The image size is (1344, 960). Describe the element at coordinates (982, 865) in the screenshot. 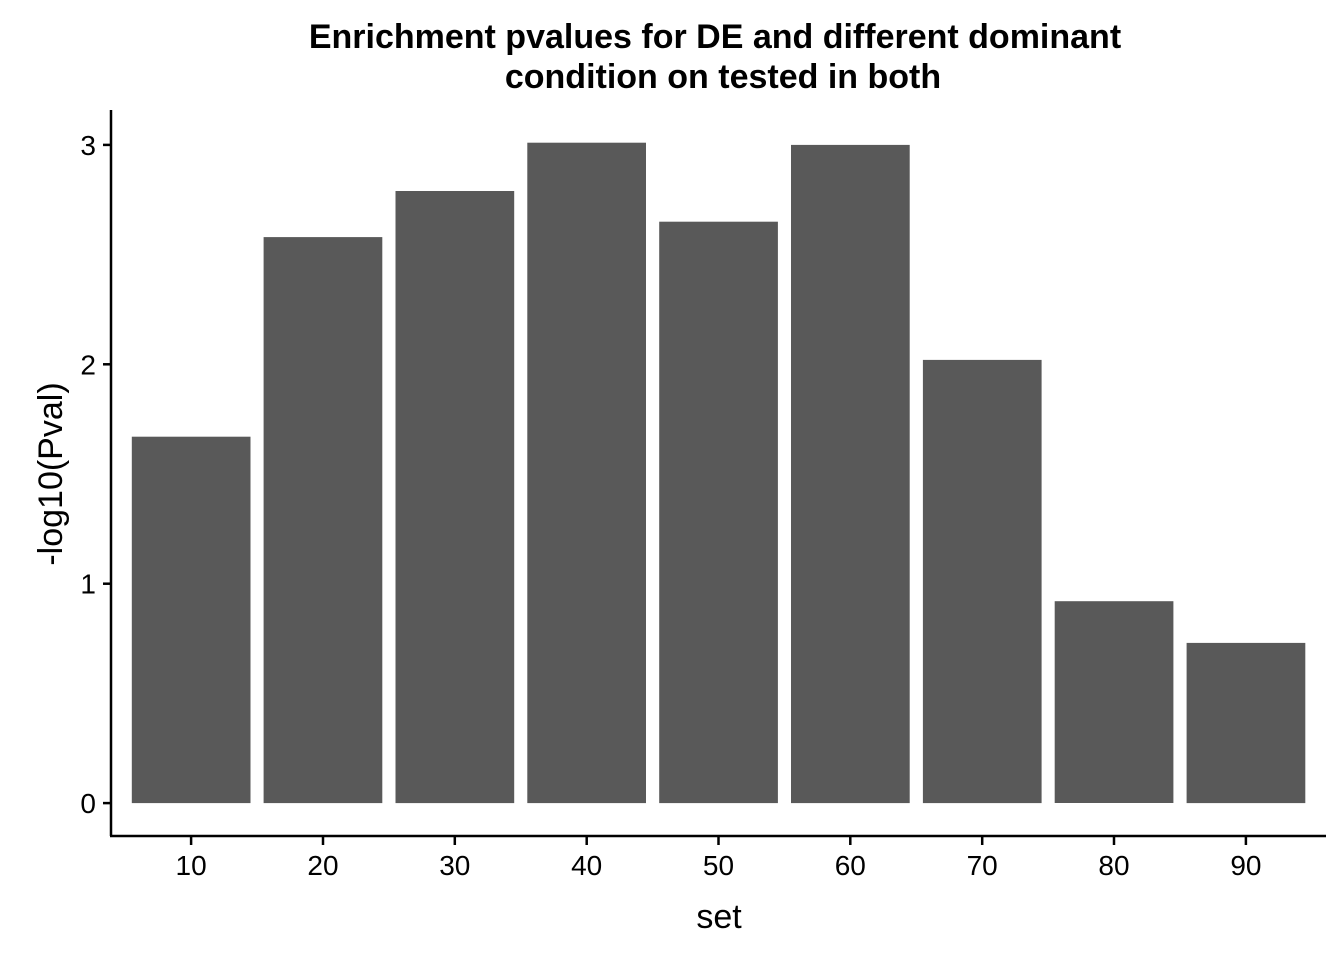

I see `x-tick-label-70: 70` at that location.